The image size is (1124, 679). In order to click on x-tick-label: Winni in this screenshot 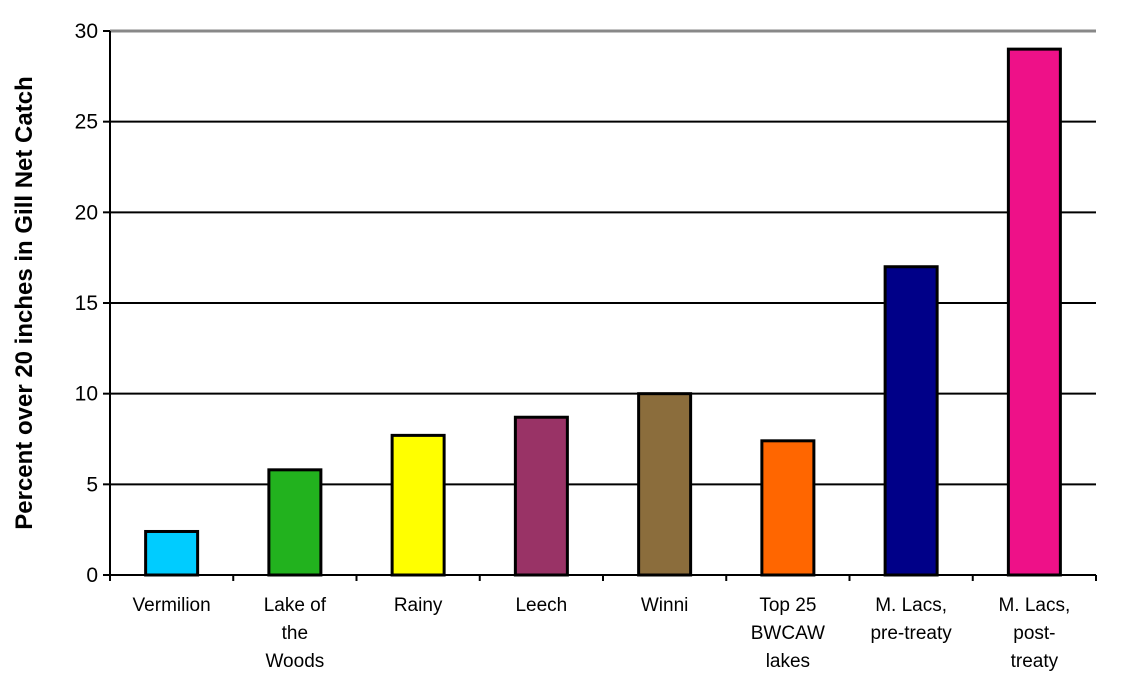, I will do `click(665, 605)`.